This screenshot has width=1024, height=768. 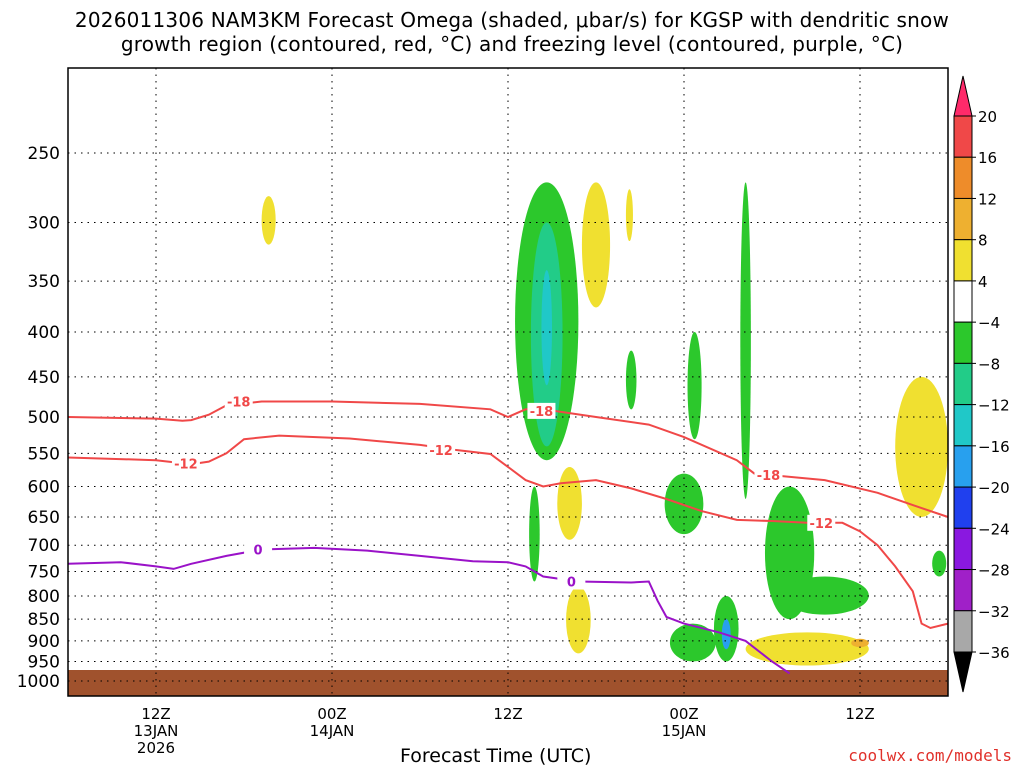 What do you see at coordinates (44, 642) in the screenshot?
I see `y-tick-label-900: 900` at bounding box center [44, 642].